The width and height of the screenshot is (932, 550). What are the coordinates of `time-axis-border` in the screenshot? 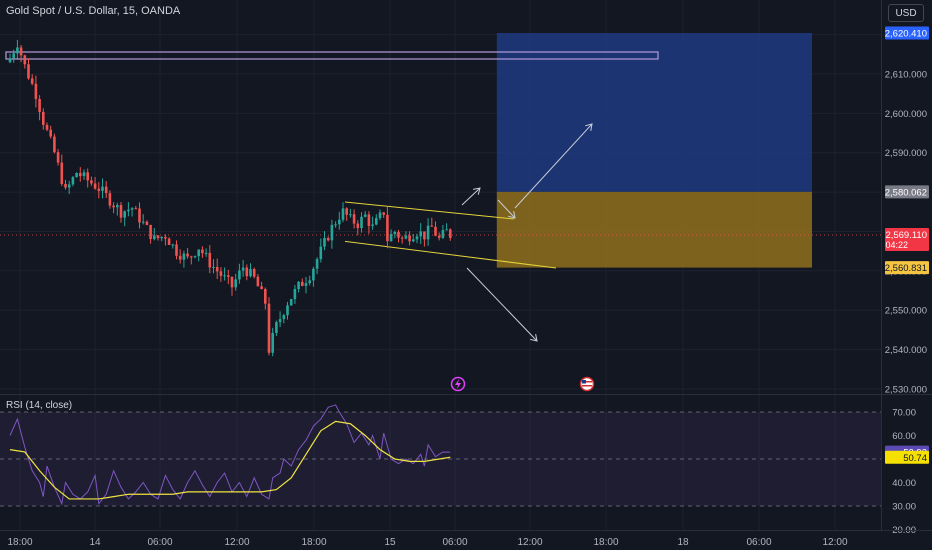 It's located at (466, 530).